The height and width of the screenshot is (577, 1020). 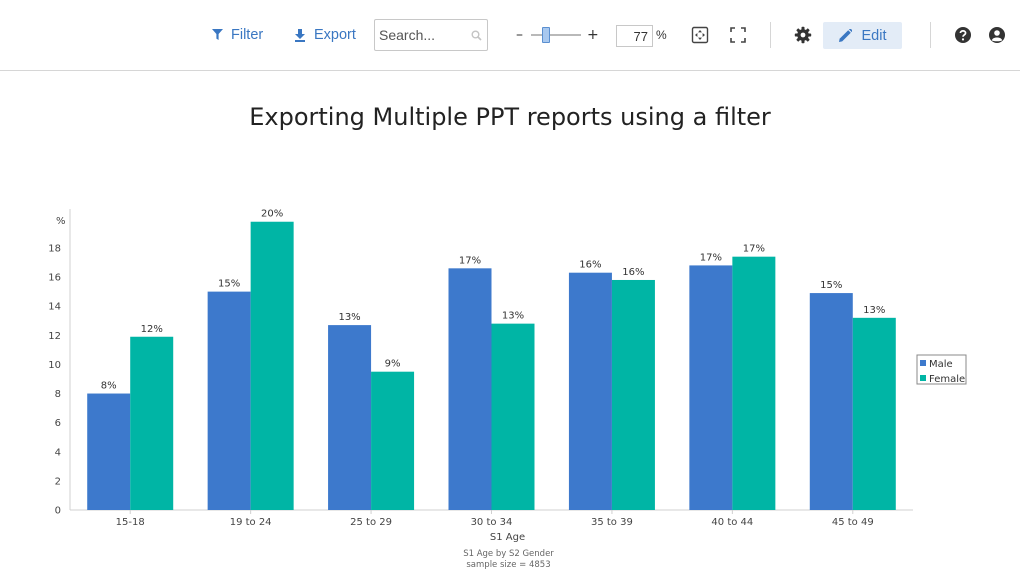 I want to click on zoom-out-button: –, so click(x=519, y=35).